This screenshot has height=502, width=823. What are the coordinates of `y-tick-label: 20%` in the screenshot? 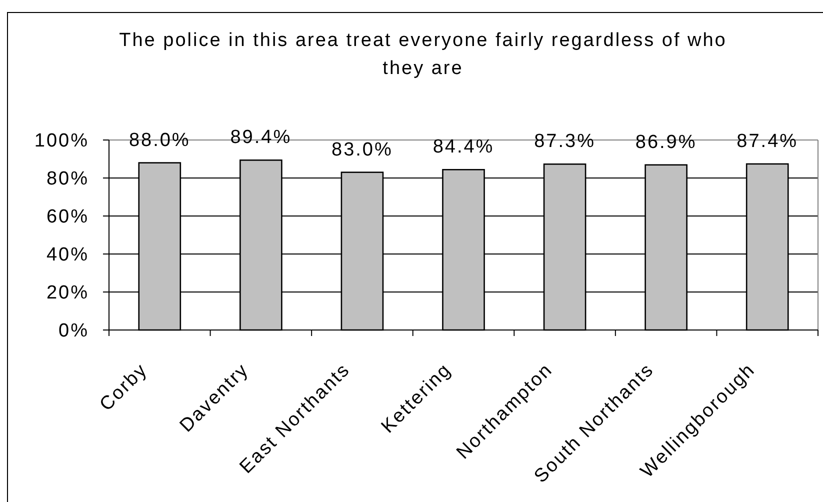 It's located at (67, 293).